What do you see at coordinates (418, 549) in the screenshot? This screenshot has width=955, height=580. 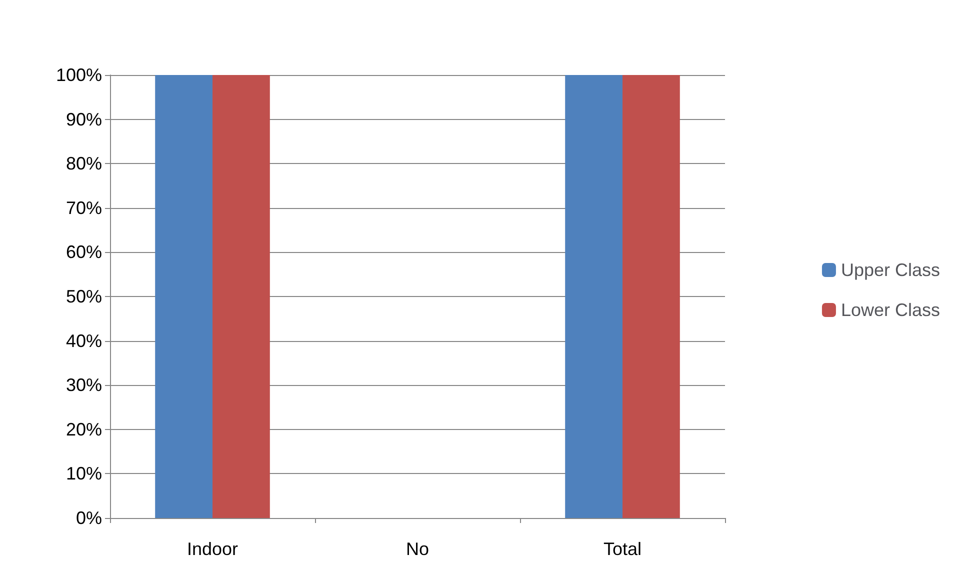 I see `x-tick-label: No` at bounding box center [418, 549].